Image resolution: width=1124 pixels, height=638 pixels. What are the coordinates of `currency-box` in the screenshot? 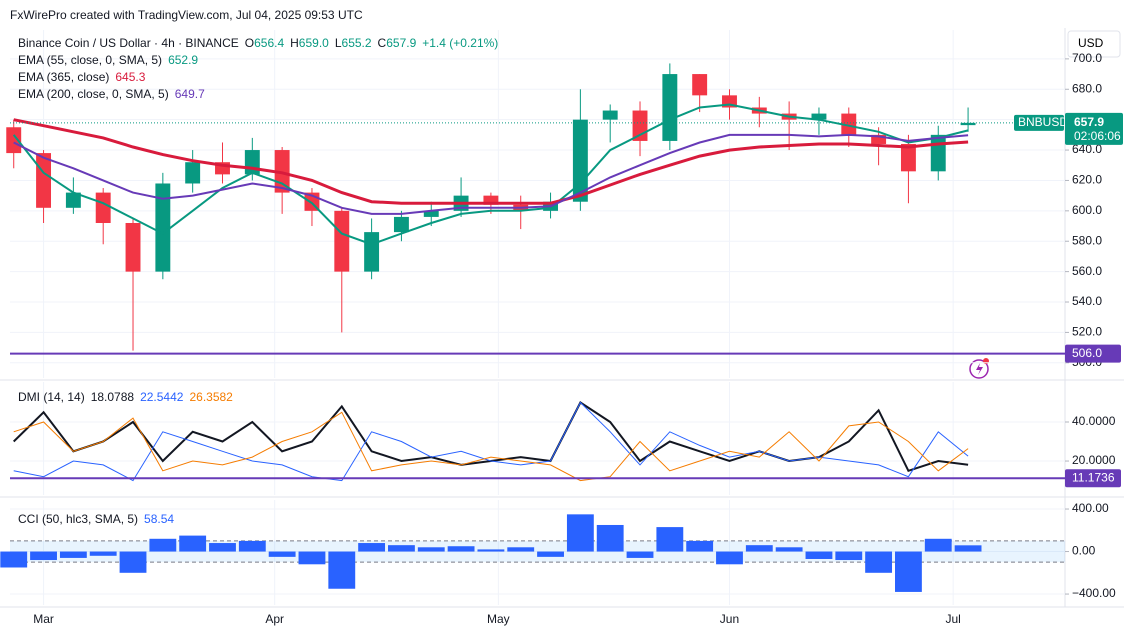 It's located at (1094, 44).